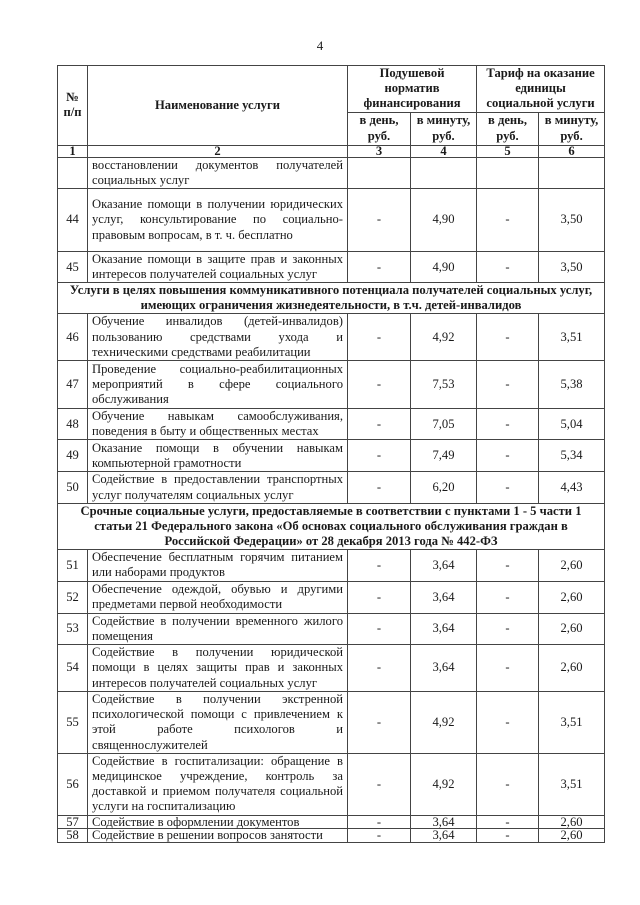  Describe the element at coordinates (72, 456) in the screenshot. I see `row-number: 49` at that location.